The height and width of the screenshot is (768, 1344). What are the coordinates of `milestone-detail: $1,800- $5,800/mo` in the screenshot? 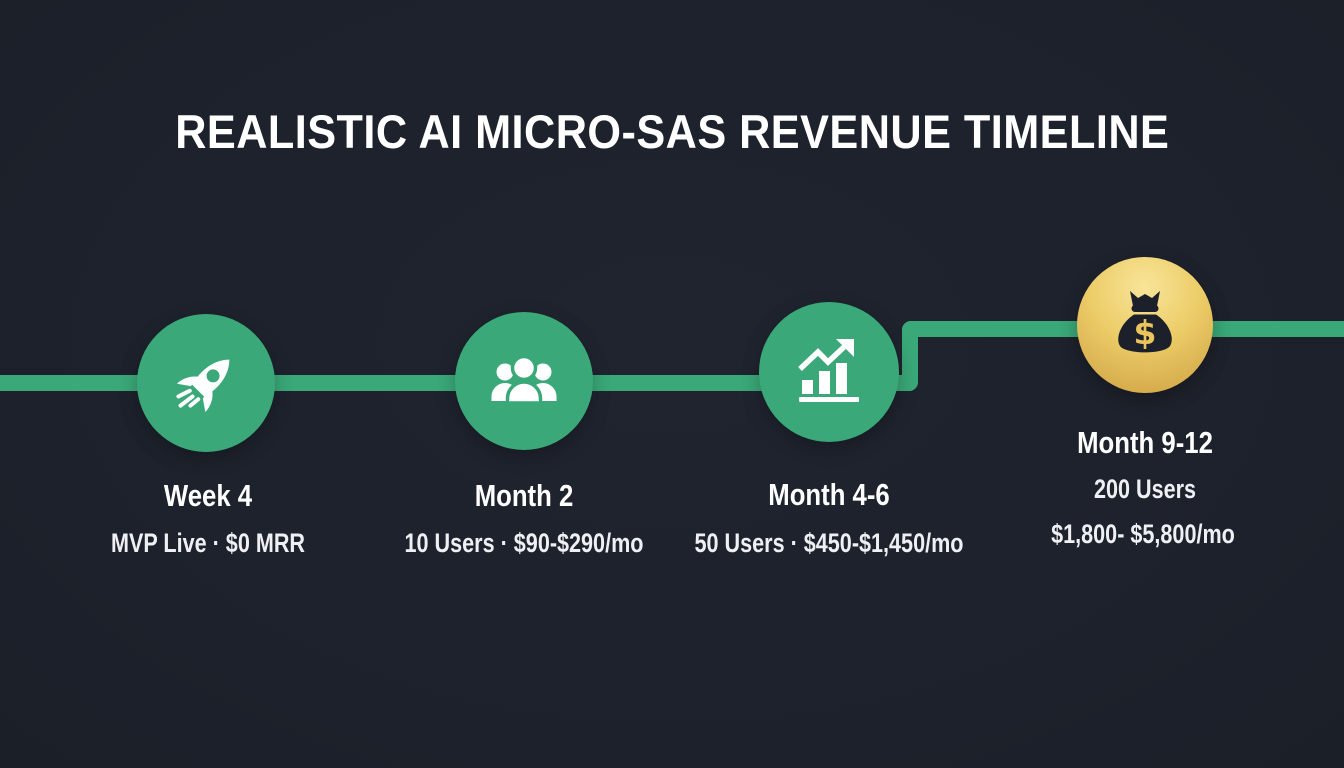 It's located at (1143, 534).